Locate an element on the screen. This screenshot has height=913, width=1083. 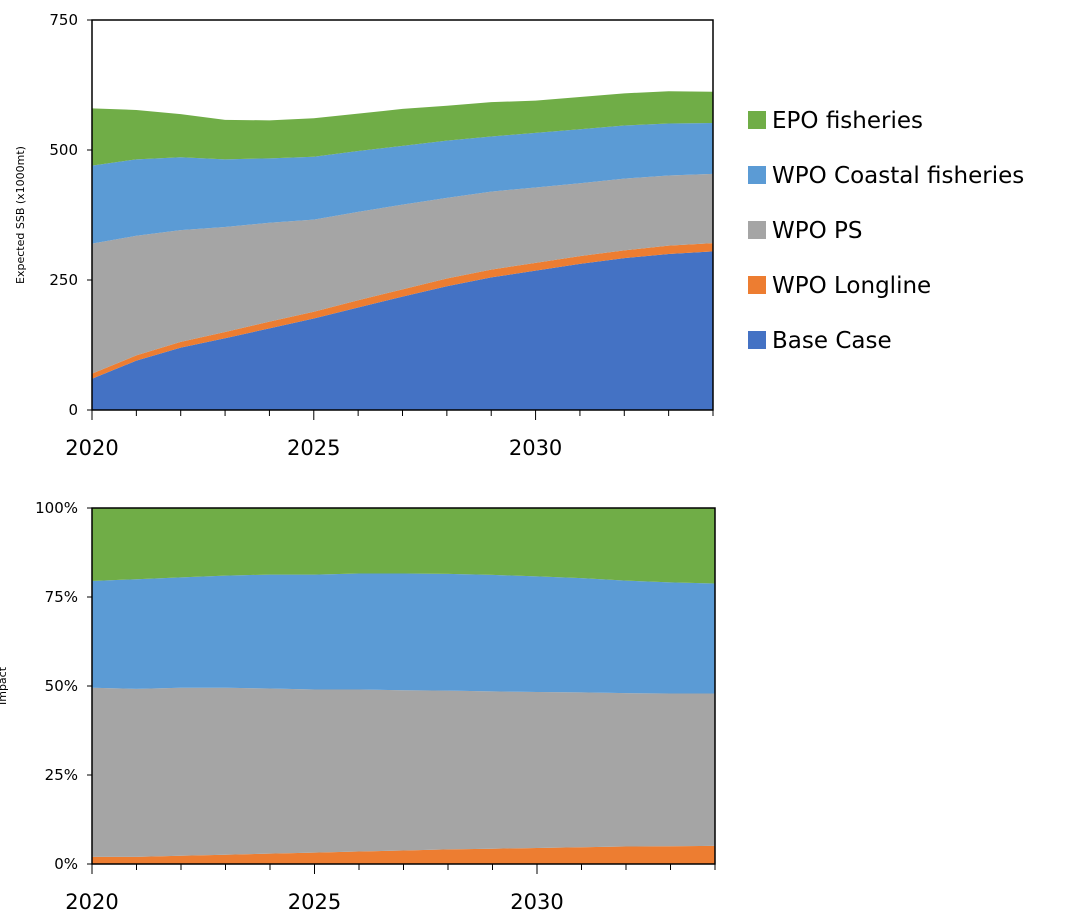
y-tick-label: 0% is located at coordinates (66, 864).